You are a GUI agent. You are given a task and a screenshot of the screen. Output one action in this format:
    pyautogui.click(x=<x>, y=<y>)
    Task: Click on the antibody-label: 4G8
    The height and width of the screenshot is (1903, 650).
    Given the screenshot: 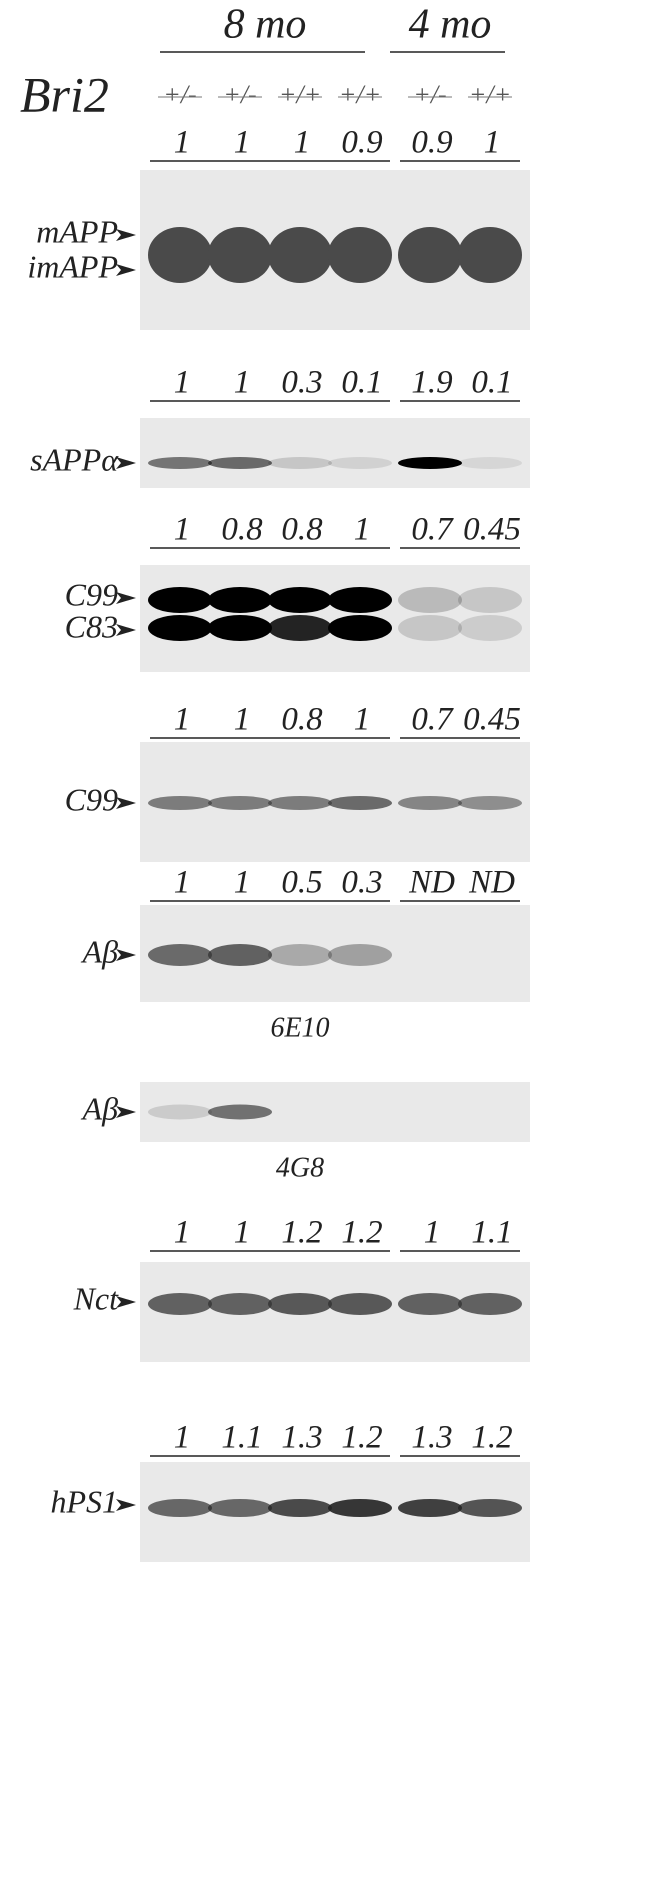 What is the action you would take?
    pyautogui.click(x=300, y=1167)
    